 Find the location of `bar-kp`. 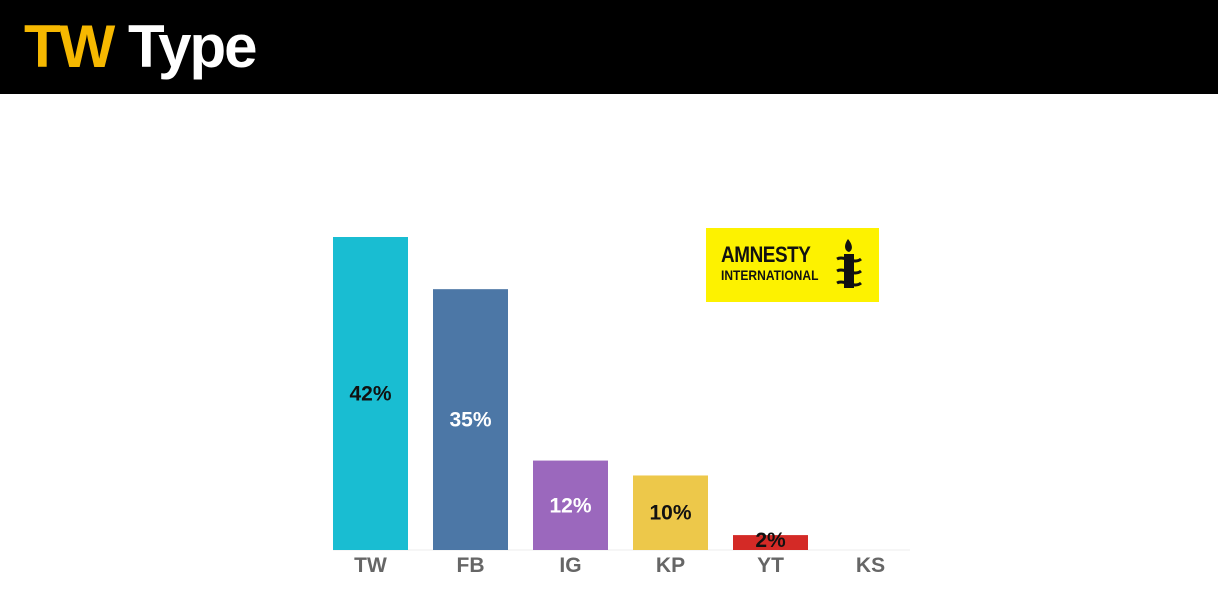

bar-kp is located at coordinates (670, 512).